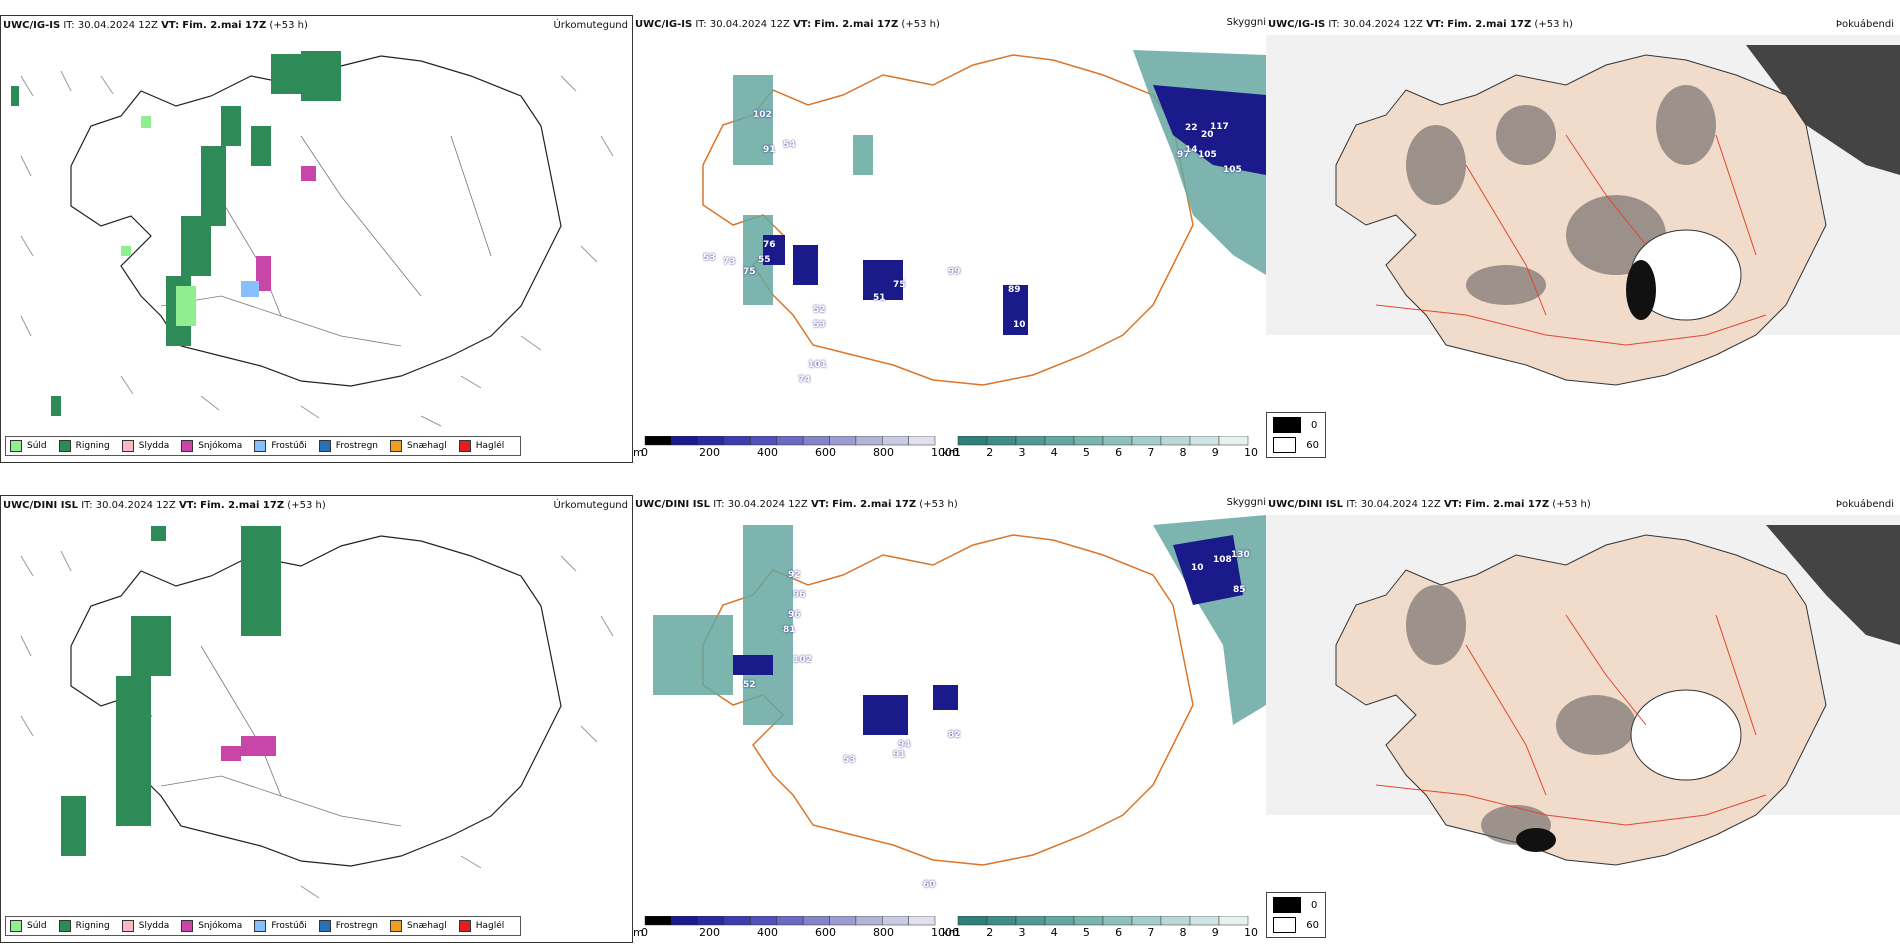  Describe the element at coordinates (1240, 555) in the screenshot. I see `visibility-label: 130` at that location.